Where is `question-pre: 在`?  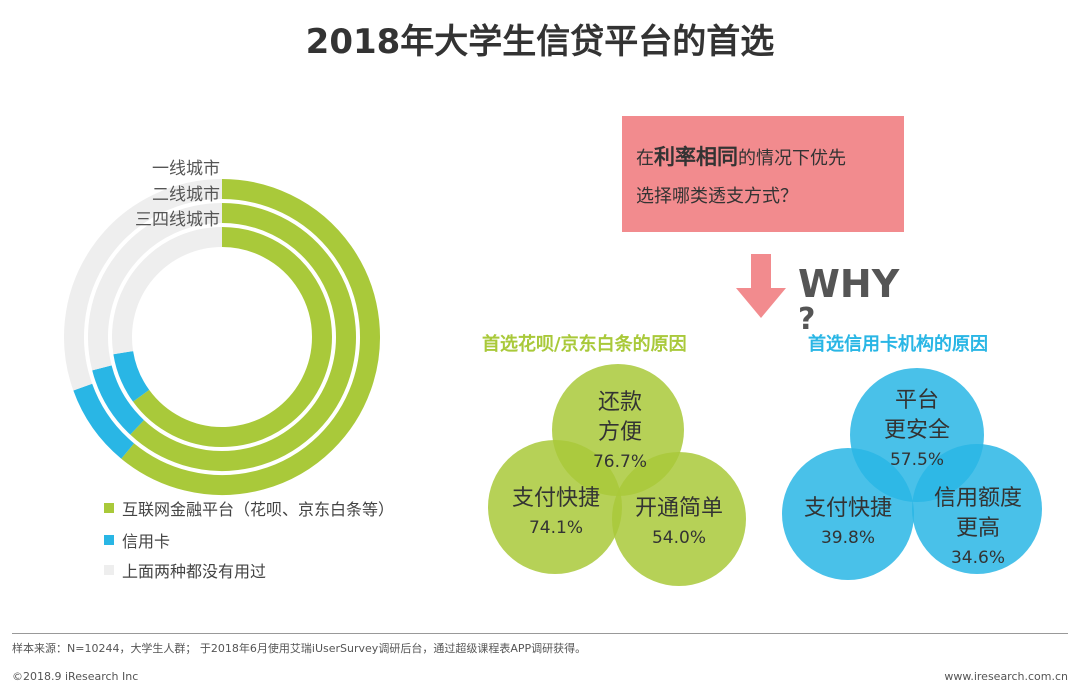 question-pre: 在 is located at coordinates (645, 158).